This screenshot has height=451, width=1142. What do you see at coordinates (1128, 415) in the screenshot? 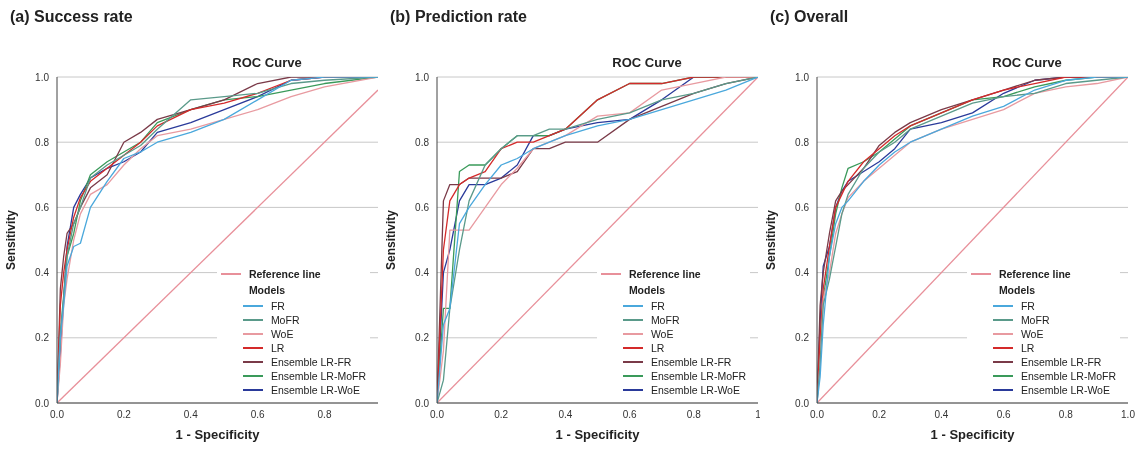
I see `x-tick-label: 1.0` at bounding box center [1128, 415].